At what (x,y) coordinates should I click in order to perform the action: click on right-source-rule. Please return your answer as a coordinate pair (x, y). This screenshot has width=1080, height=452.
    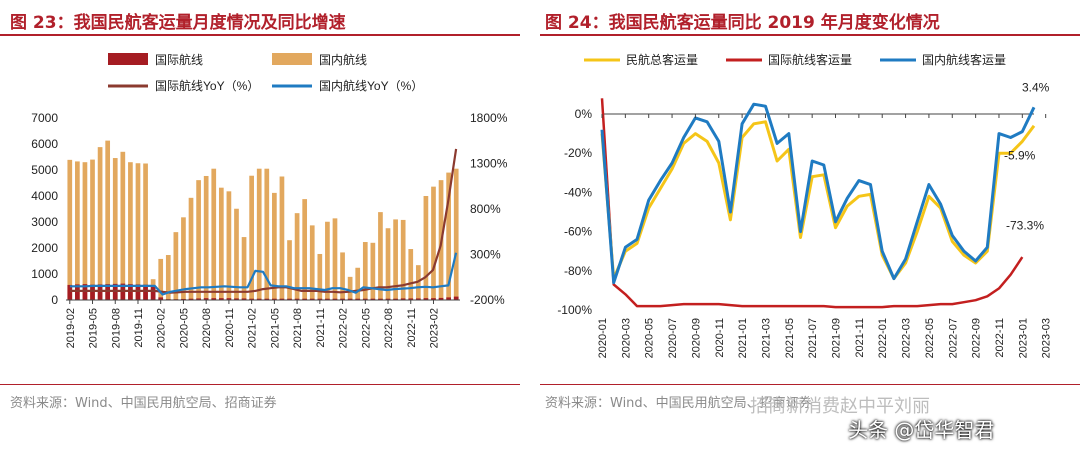
    Looking at the image, I should click on (810, 384).